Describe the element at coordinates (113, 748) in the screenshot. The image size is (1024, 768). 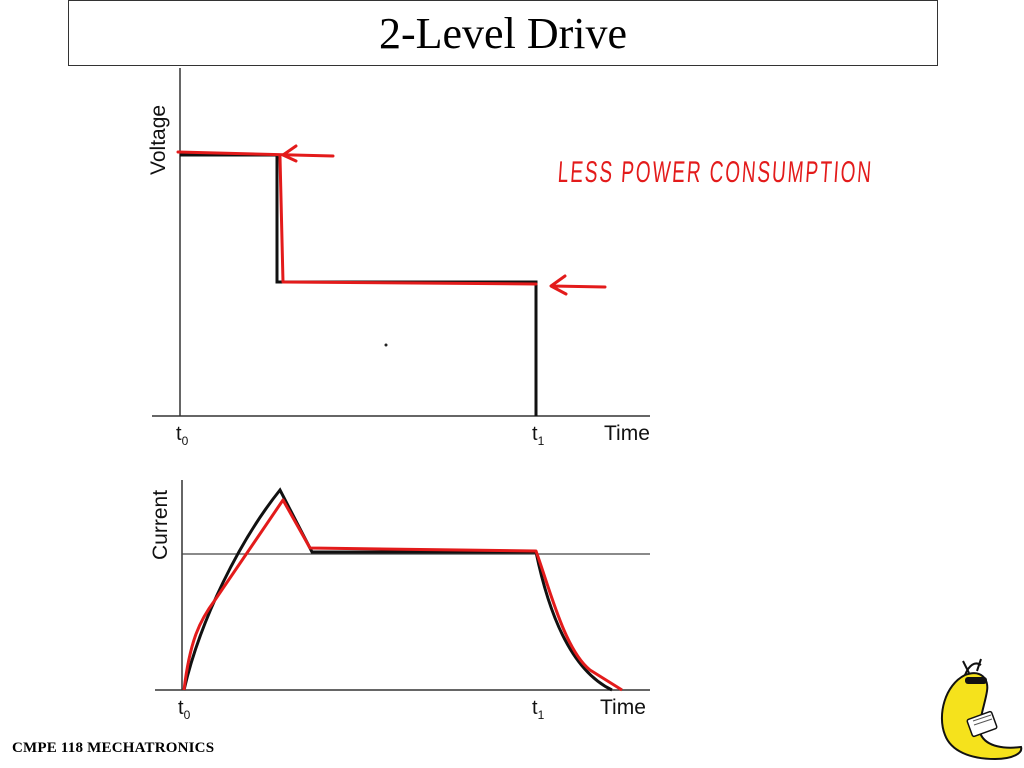
I see `footer-course-label: CMPE 118 MECHATRONICS` at that location.